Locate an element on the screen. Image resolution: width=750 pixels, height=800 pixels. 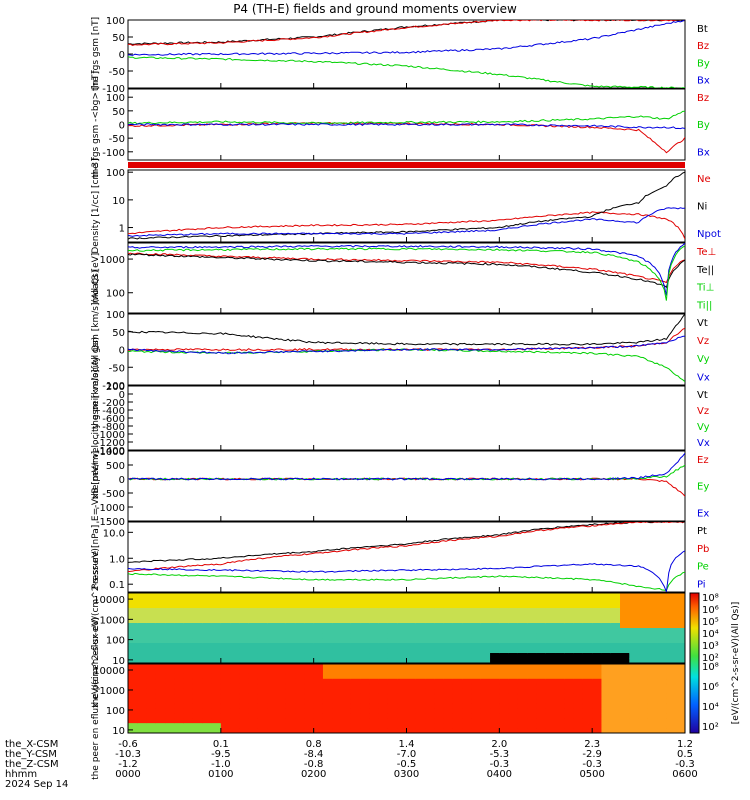
series-Bx is located at coordinates (406, 38).